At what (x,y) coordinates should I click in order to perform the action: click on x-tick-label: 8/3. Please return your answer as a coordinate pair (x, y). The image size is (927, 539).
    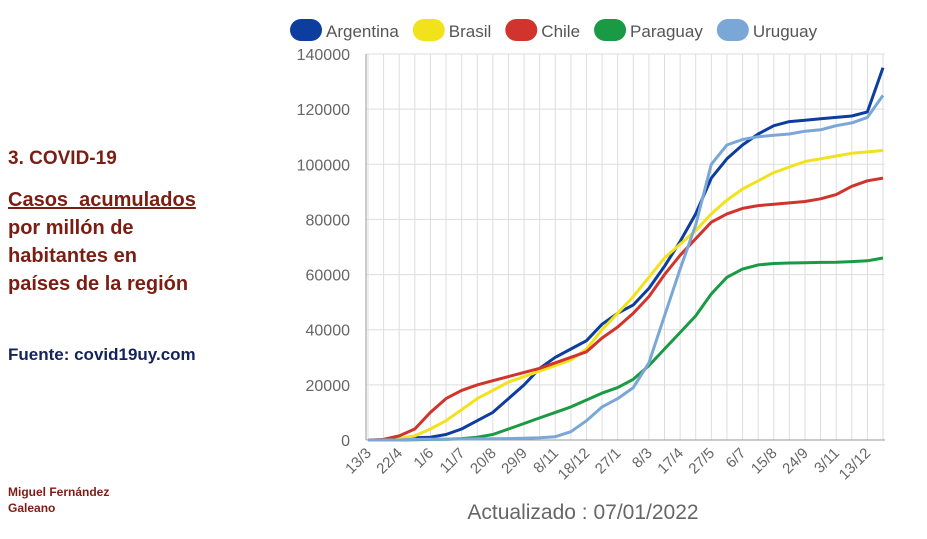
    Looking at the image, I should click on (642, 458).